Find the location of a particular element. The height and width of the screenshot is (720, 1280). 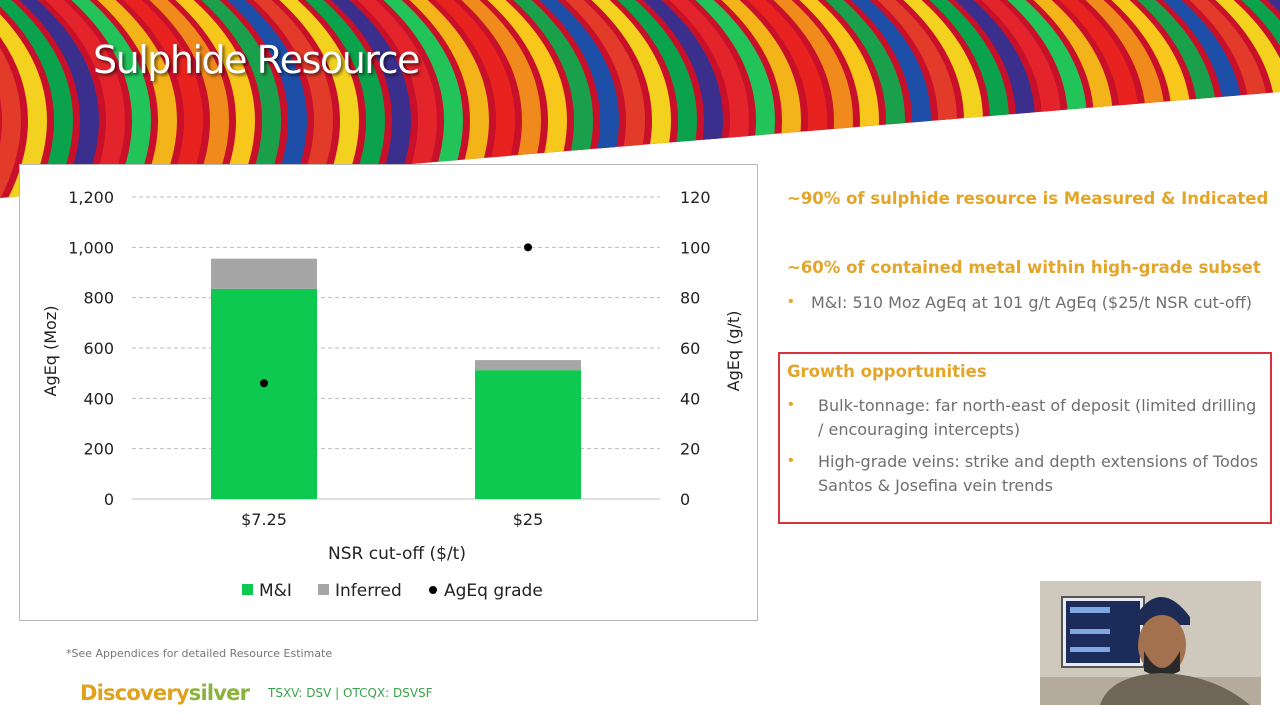

y-axis-label: AgEq (Moz) is located at coordinates (50, 351).